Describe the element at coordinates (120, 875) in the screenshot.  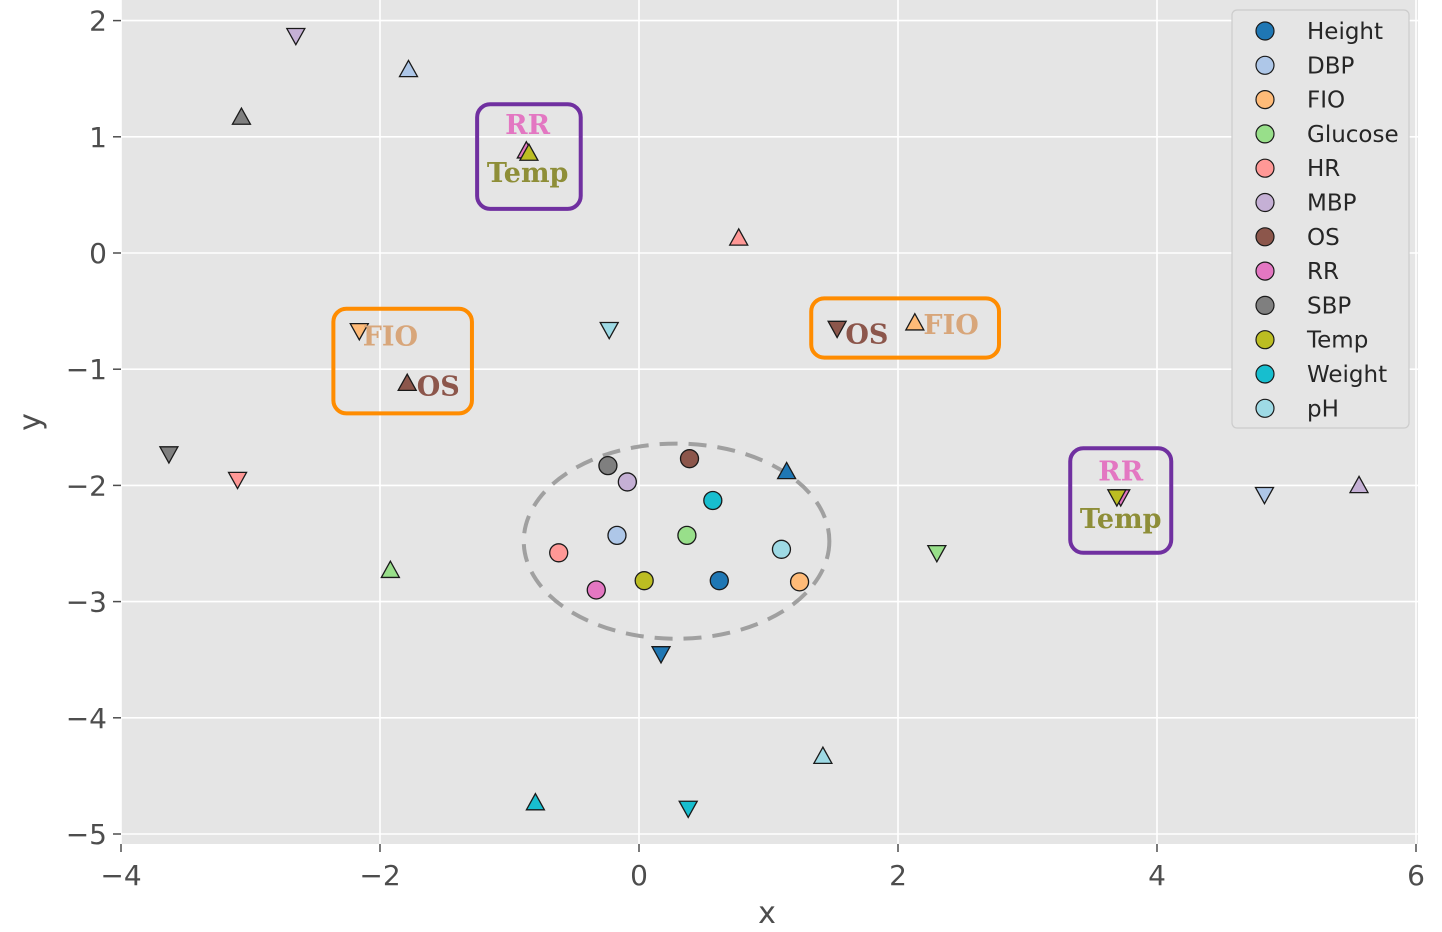
I see `x-tick-label: −4` at that location.